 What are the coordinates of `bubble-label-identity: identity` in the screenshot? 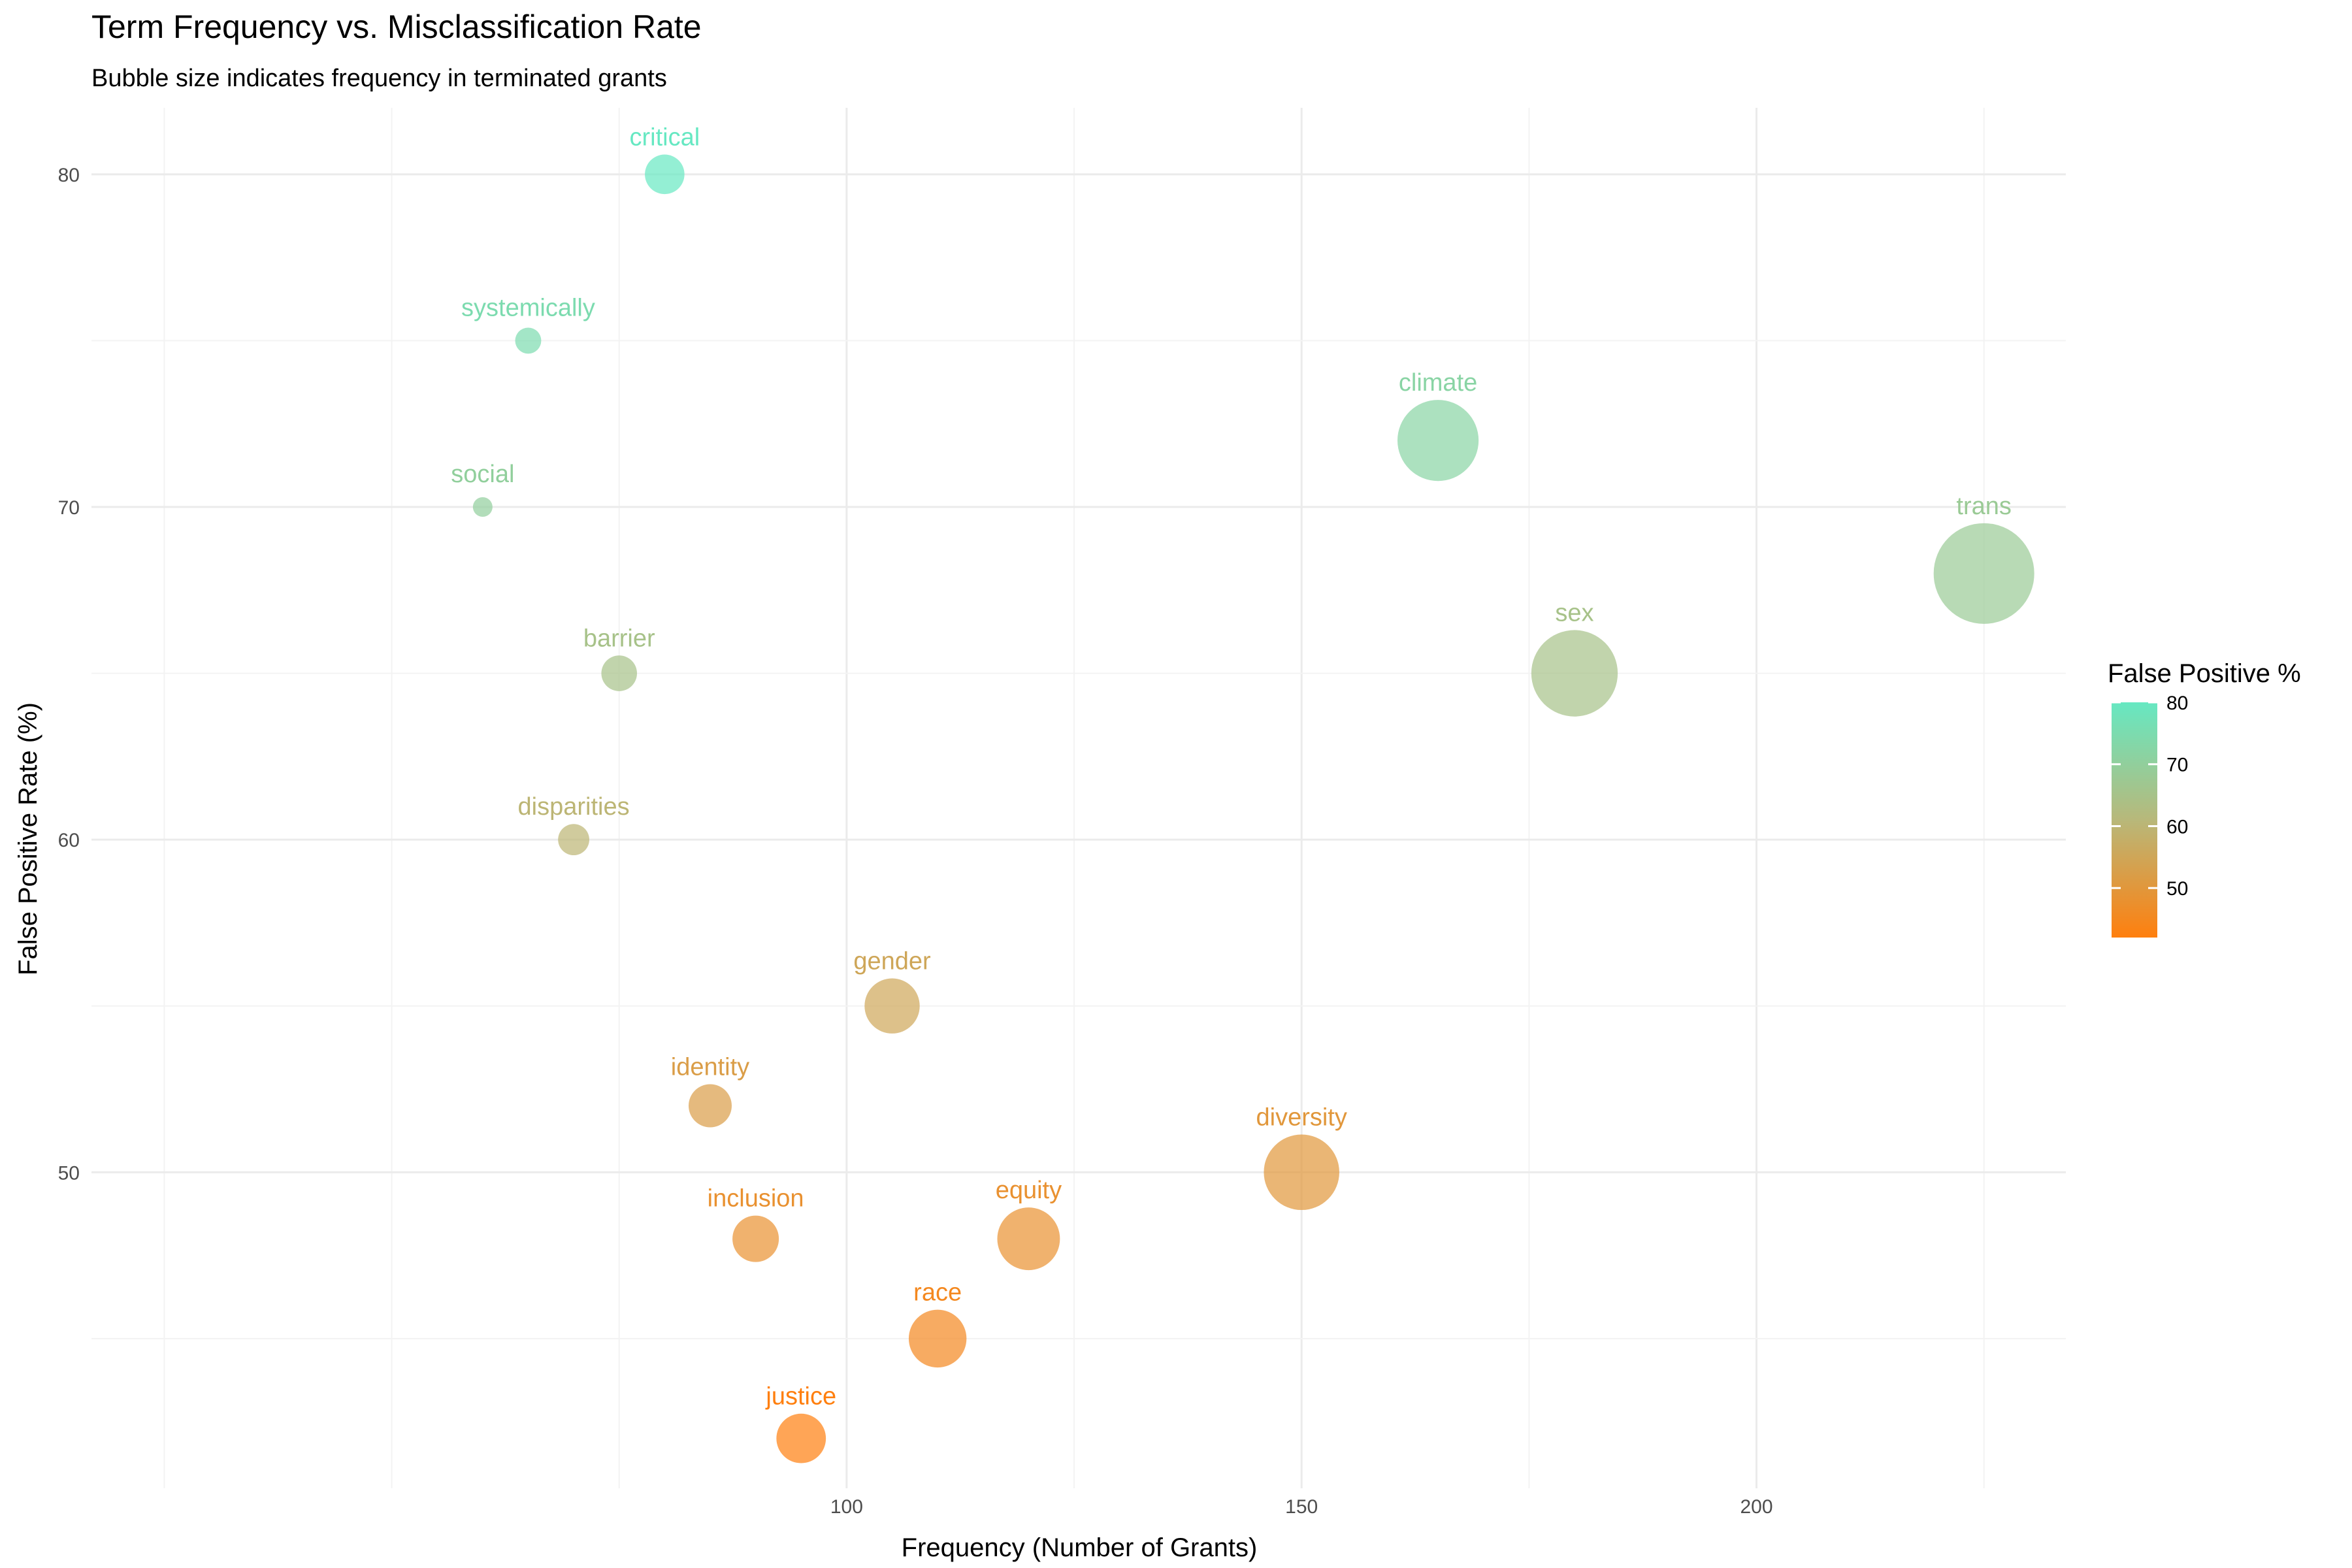 It's located at (710, 1067).